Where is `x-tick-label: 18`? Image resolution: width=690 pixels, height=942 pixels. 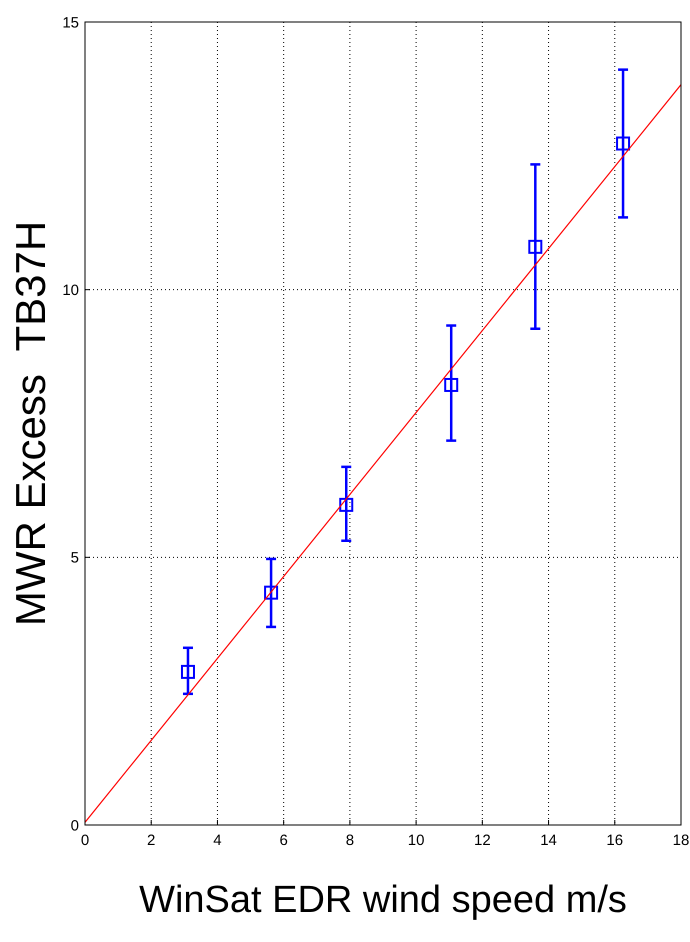
x-tick-label: 18 is located at coordinates (681, 840).